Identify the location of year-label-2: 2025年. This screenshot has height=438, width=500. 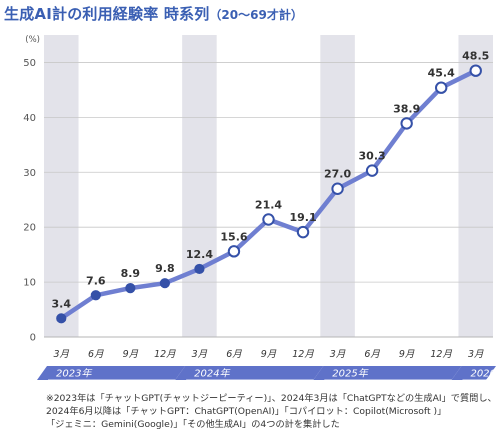
(350, 374).